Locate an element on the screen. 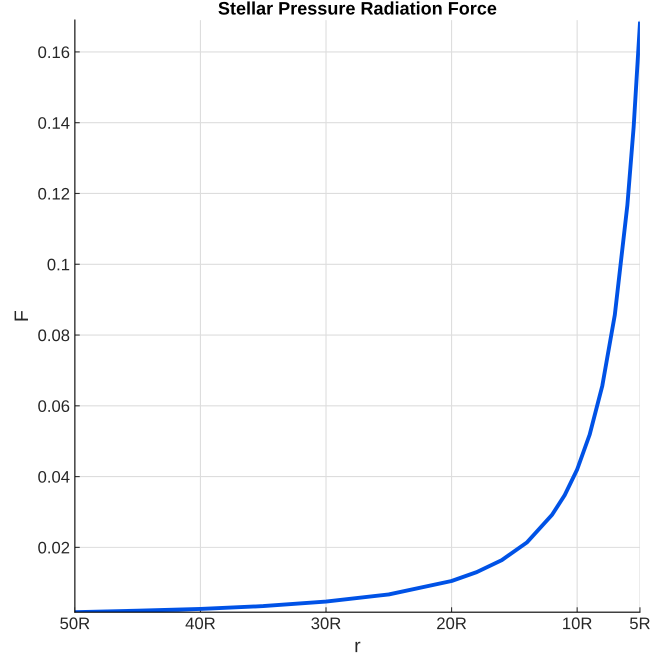  x-tick-label: 40R is located at coordinates (200, 623).